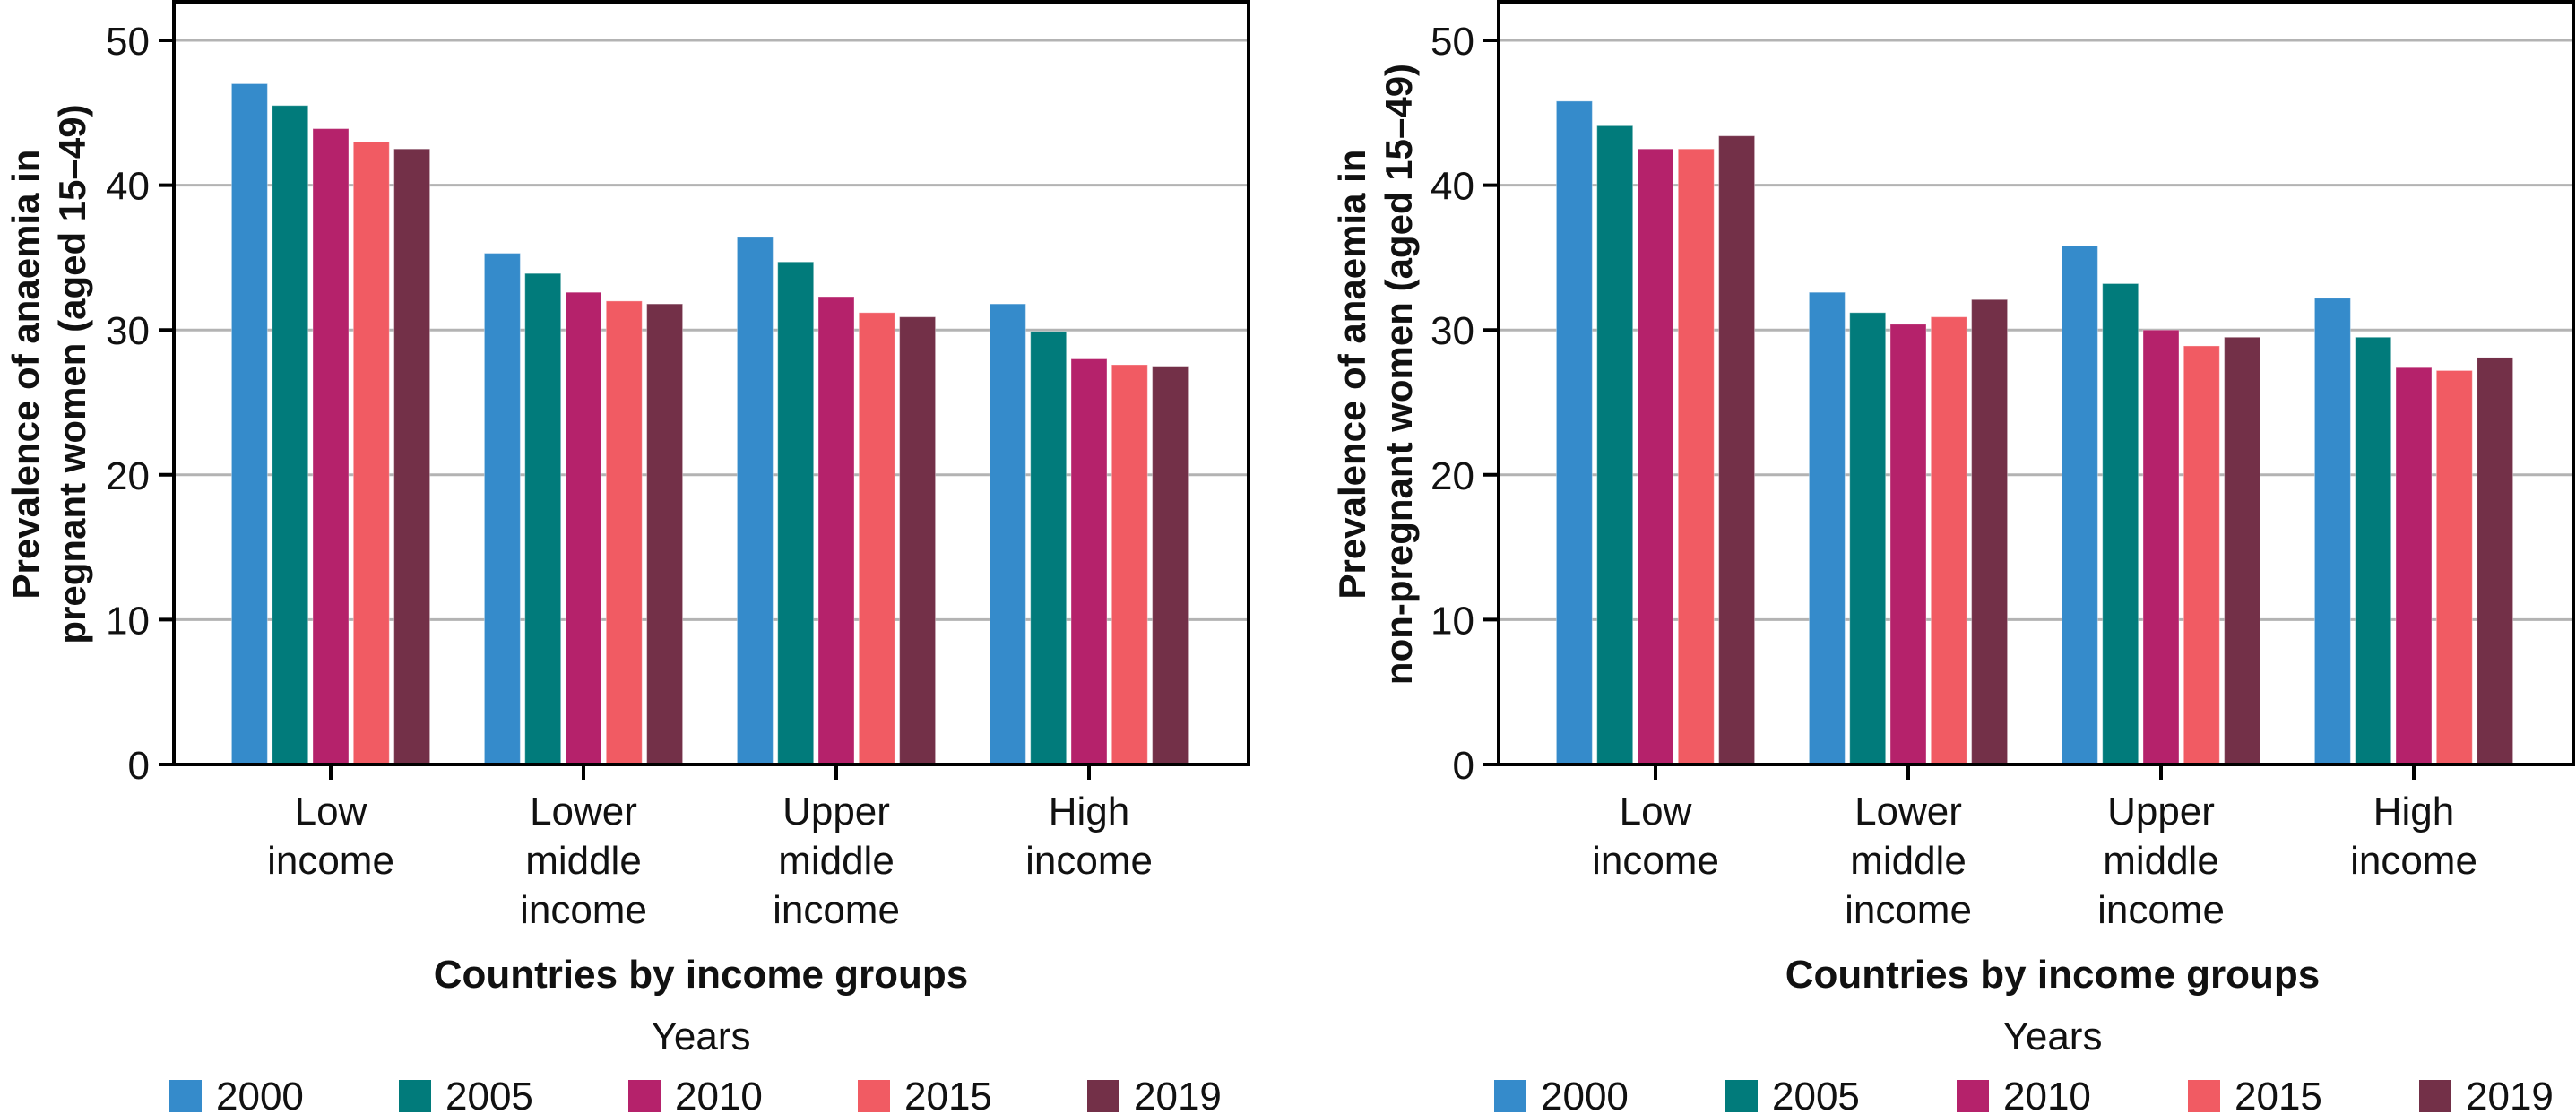  I want to click on y-tick-label: 0, so click(1463, 766).